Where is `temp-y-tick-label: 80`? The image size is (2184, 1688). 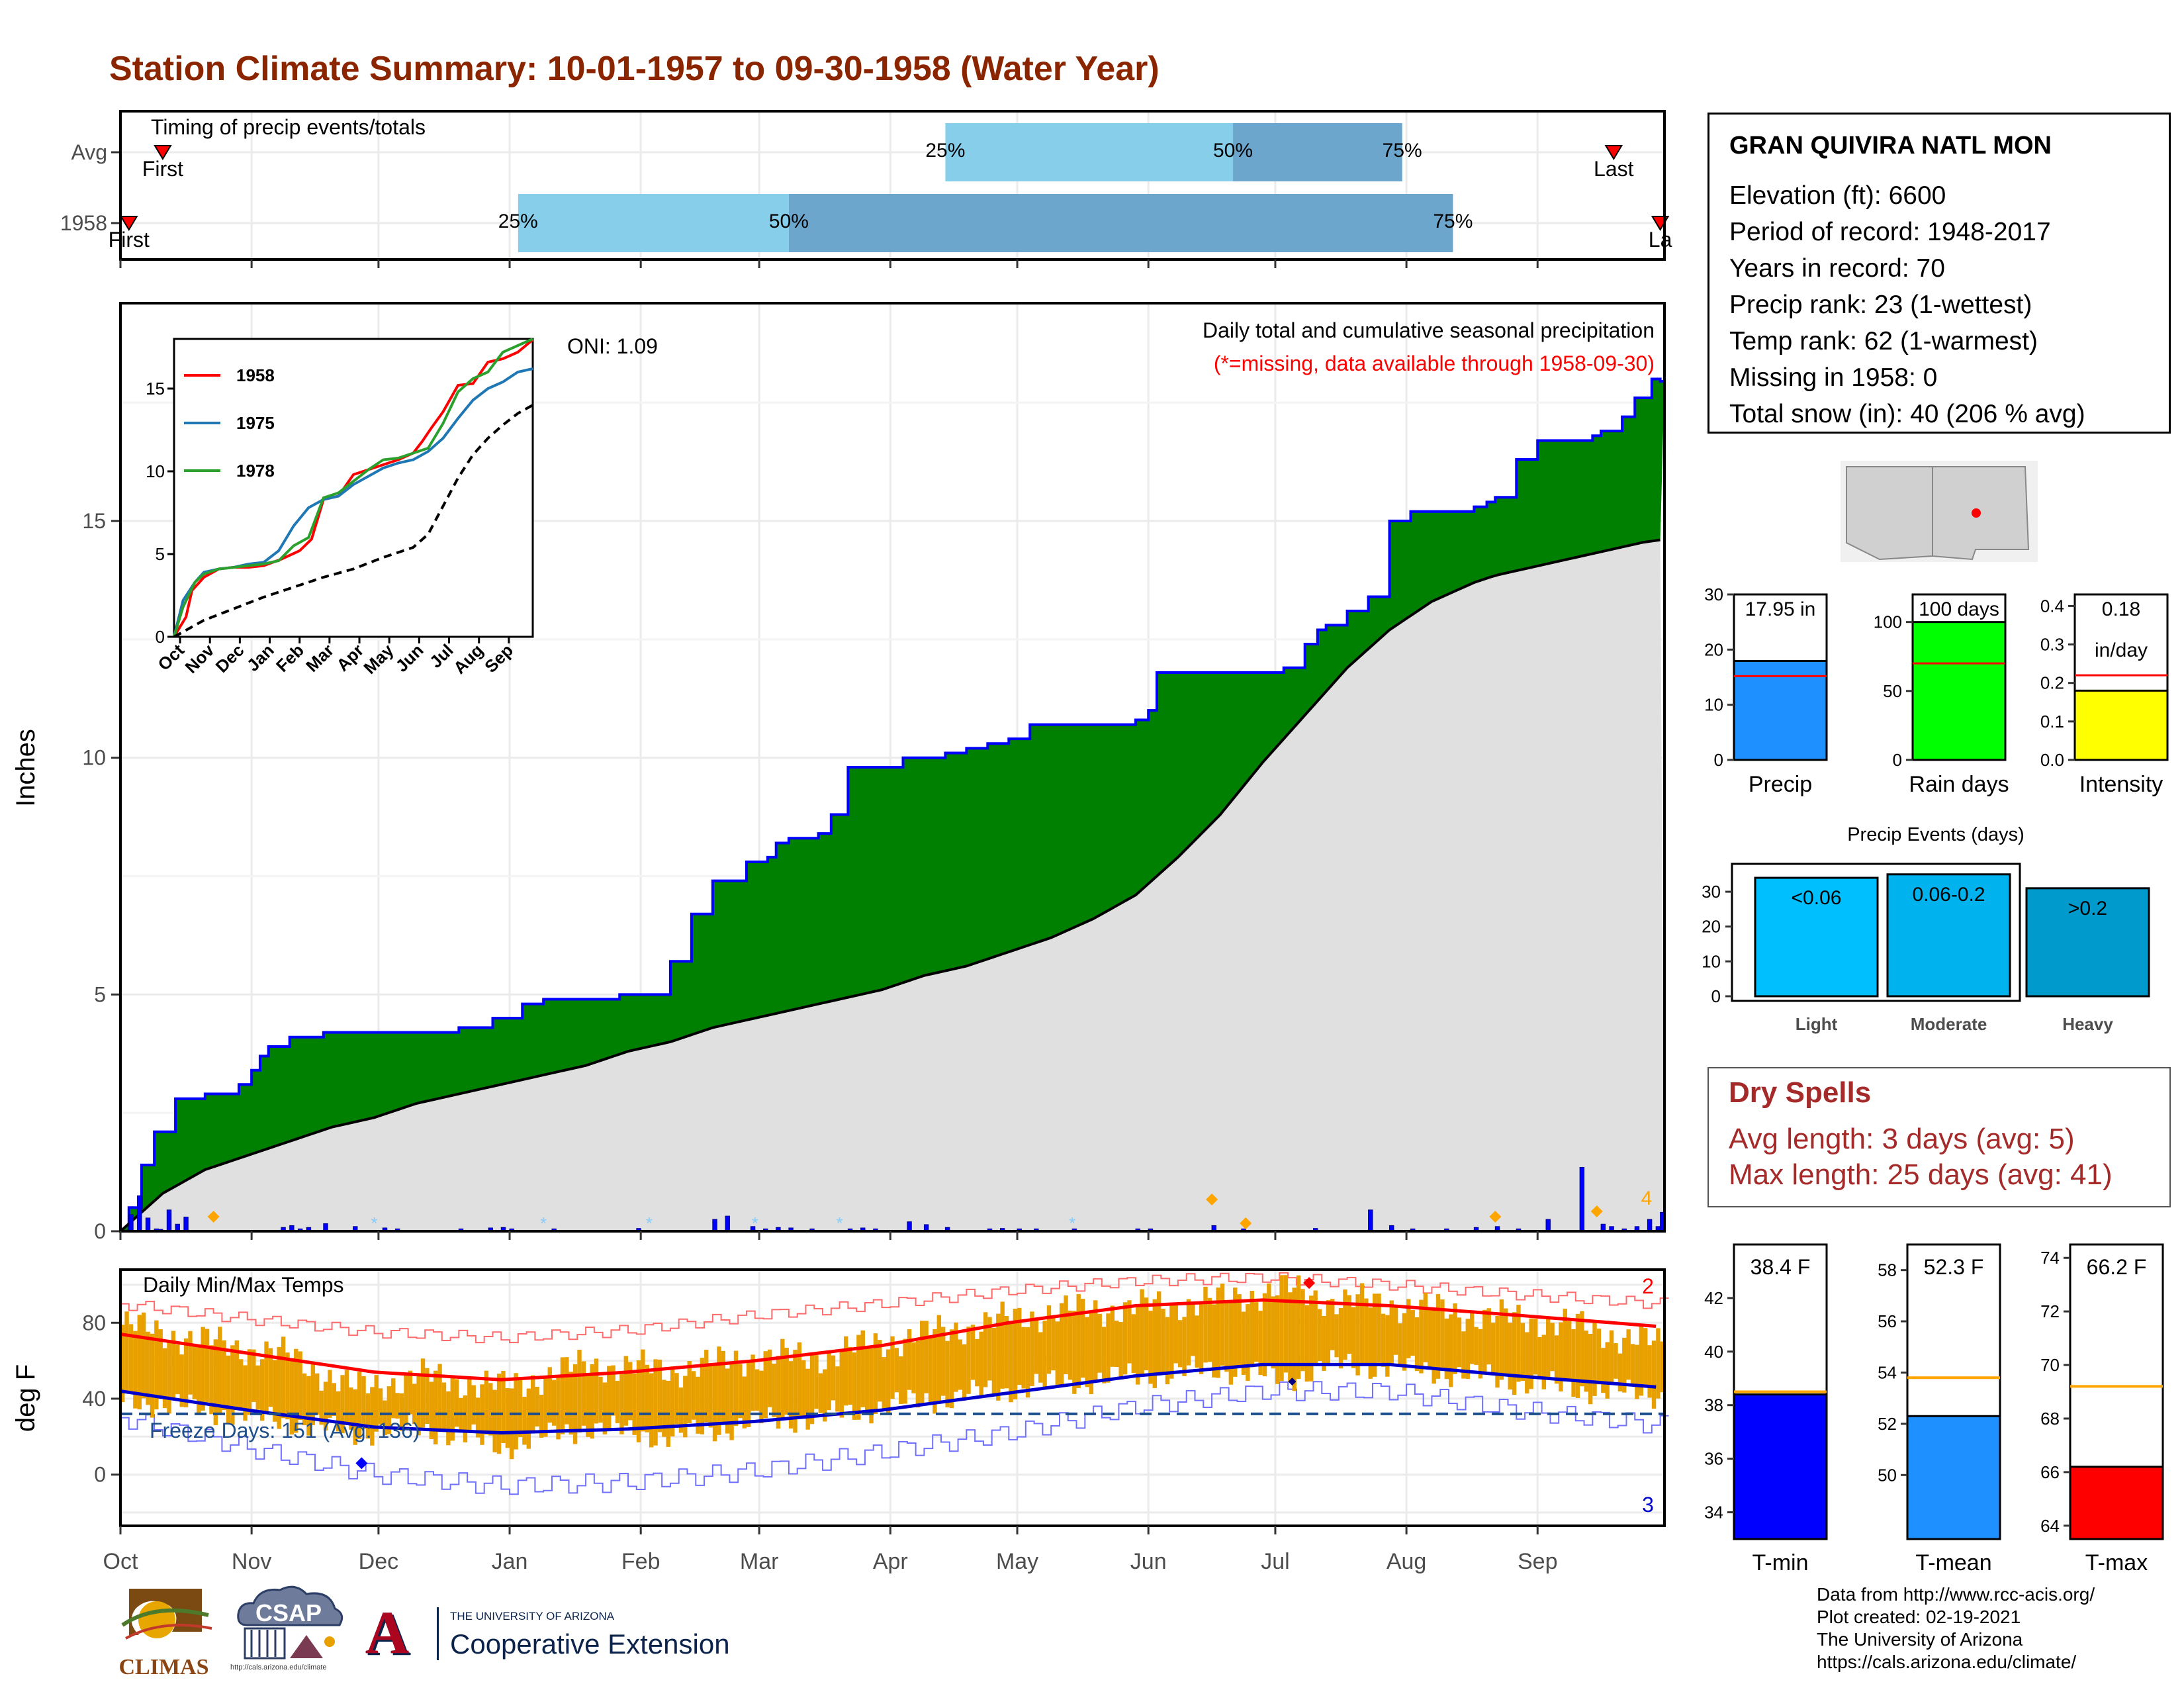 temp-y-tick-label: 80 is located at coordinates (94, 1323).